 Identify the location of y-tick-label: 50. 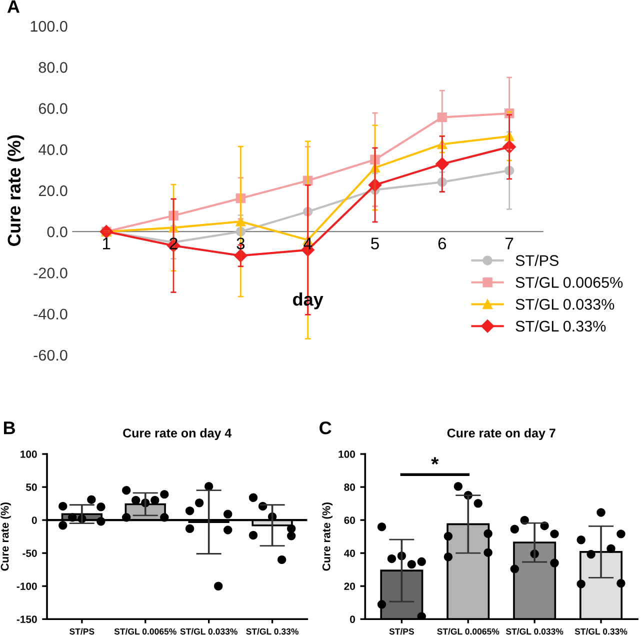
(31, 487).